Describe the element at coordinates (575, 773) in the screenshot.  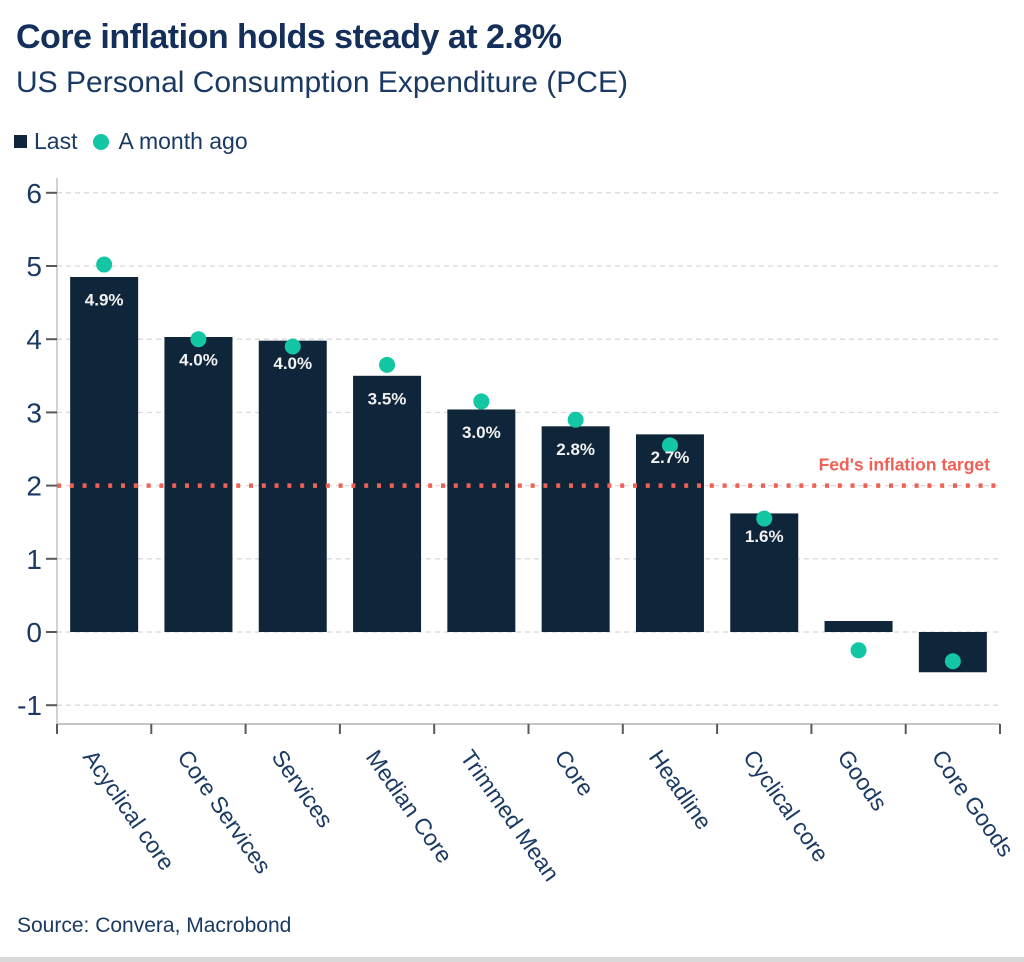
I see `category-label-core: Core` at that location.